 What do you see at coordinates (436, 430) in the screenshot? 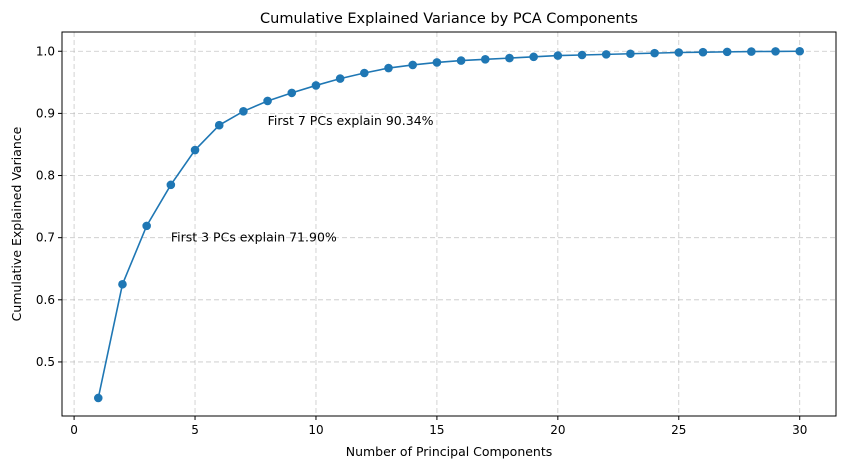
I see `x-tick-label: 15` at bounding box center [436, 430].